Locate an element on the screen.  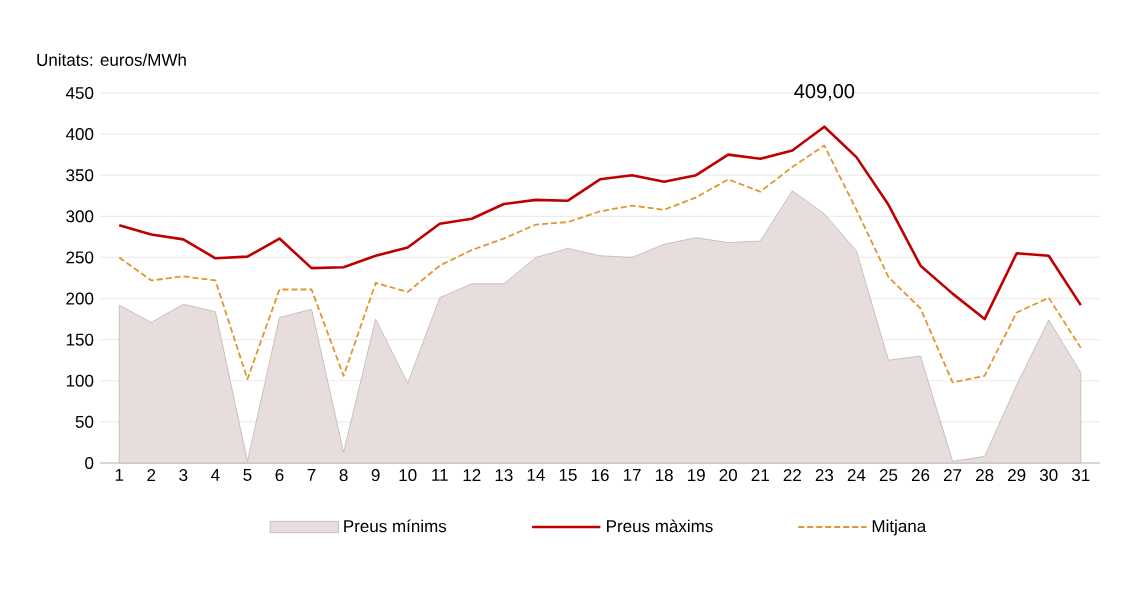
y-tick-label: 250 is located at coordinates (80, 257).